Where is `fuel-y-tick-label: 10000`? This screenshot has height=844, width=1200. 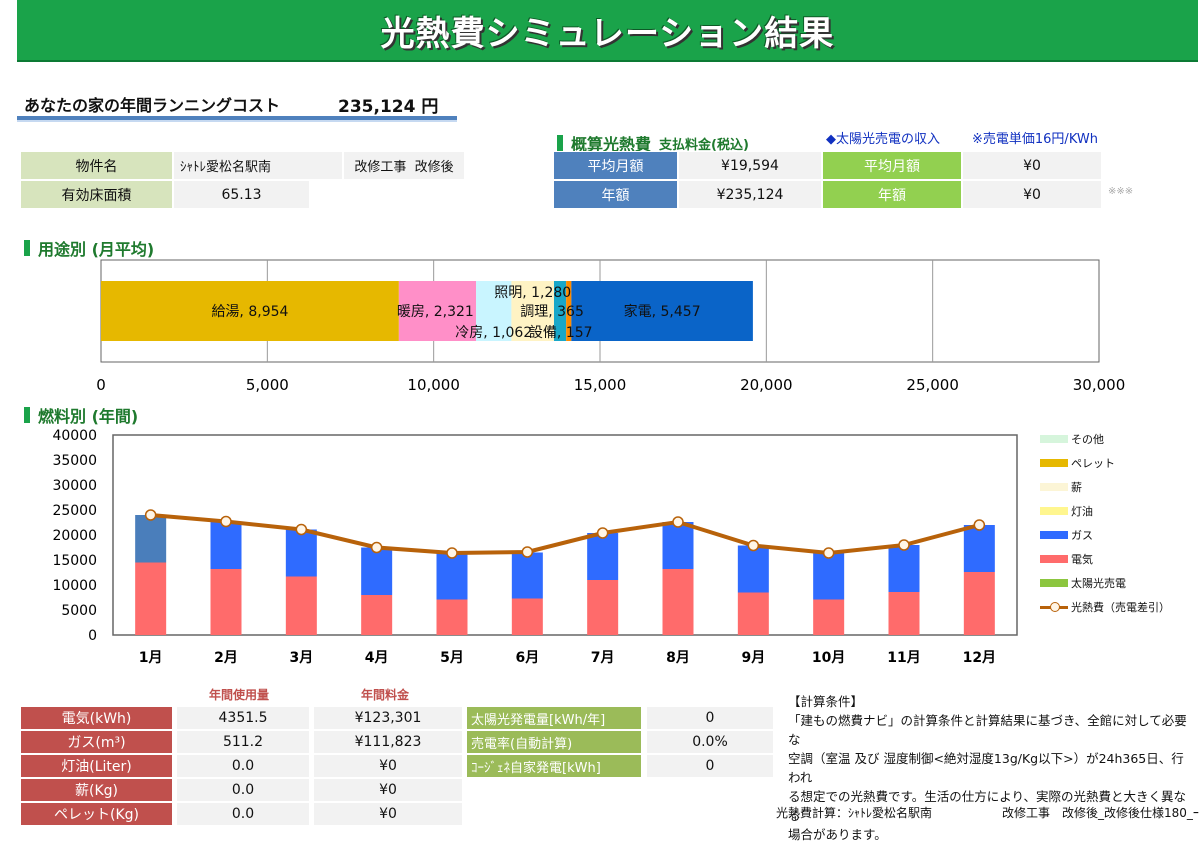 fuel-y-tick-label: 10000 is located at coordinates (74, 586).